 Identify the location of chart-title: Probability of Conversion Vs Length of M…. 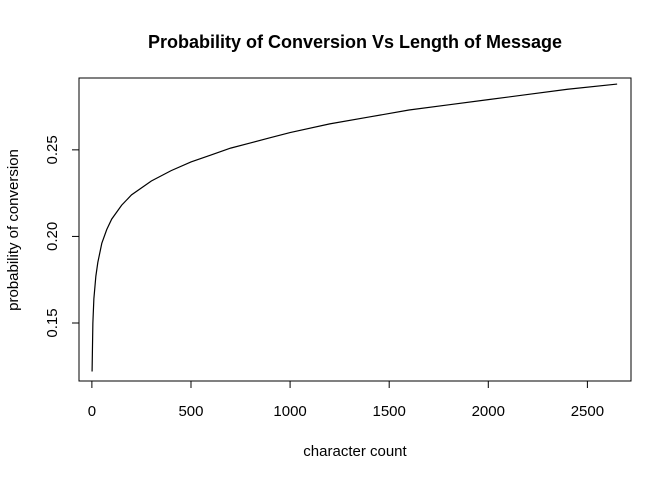
(355, 42).